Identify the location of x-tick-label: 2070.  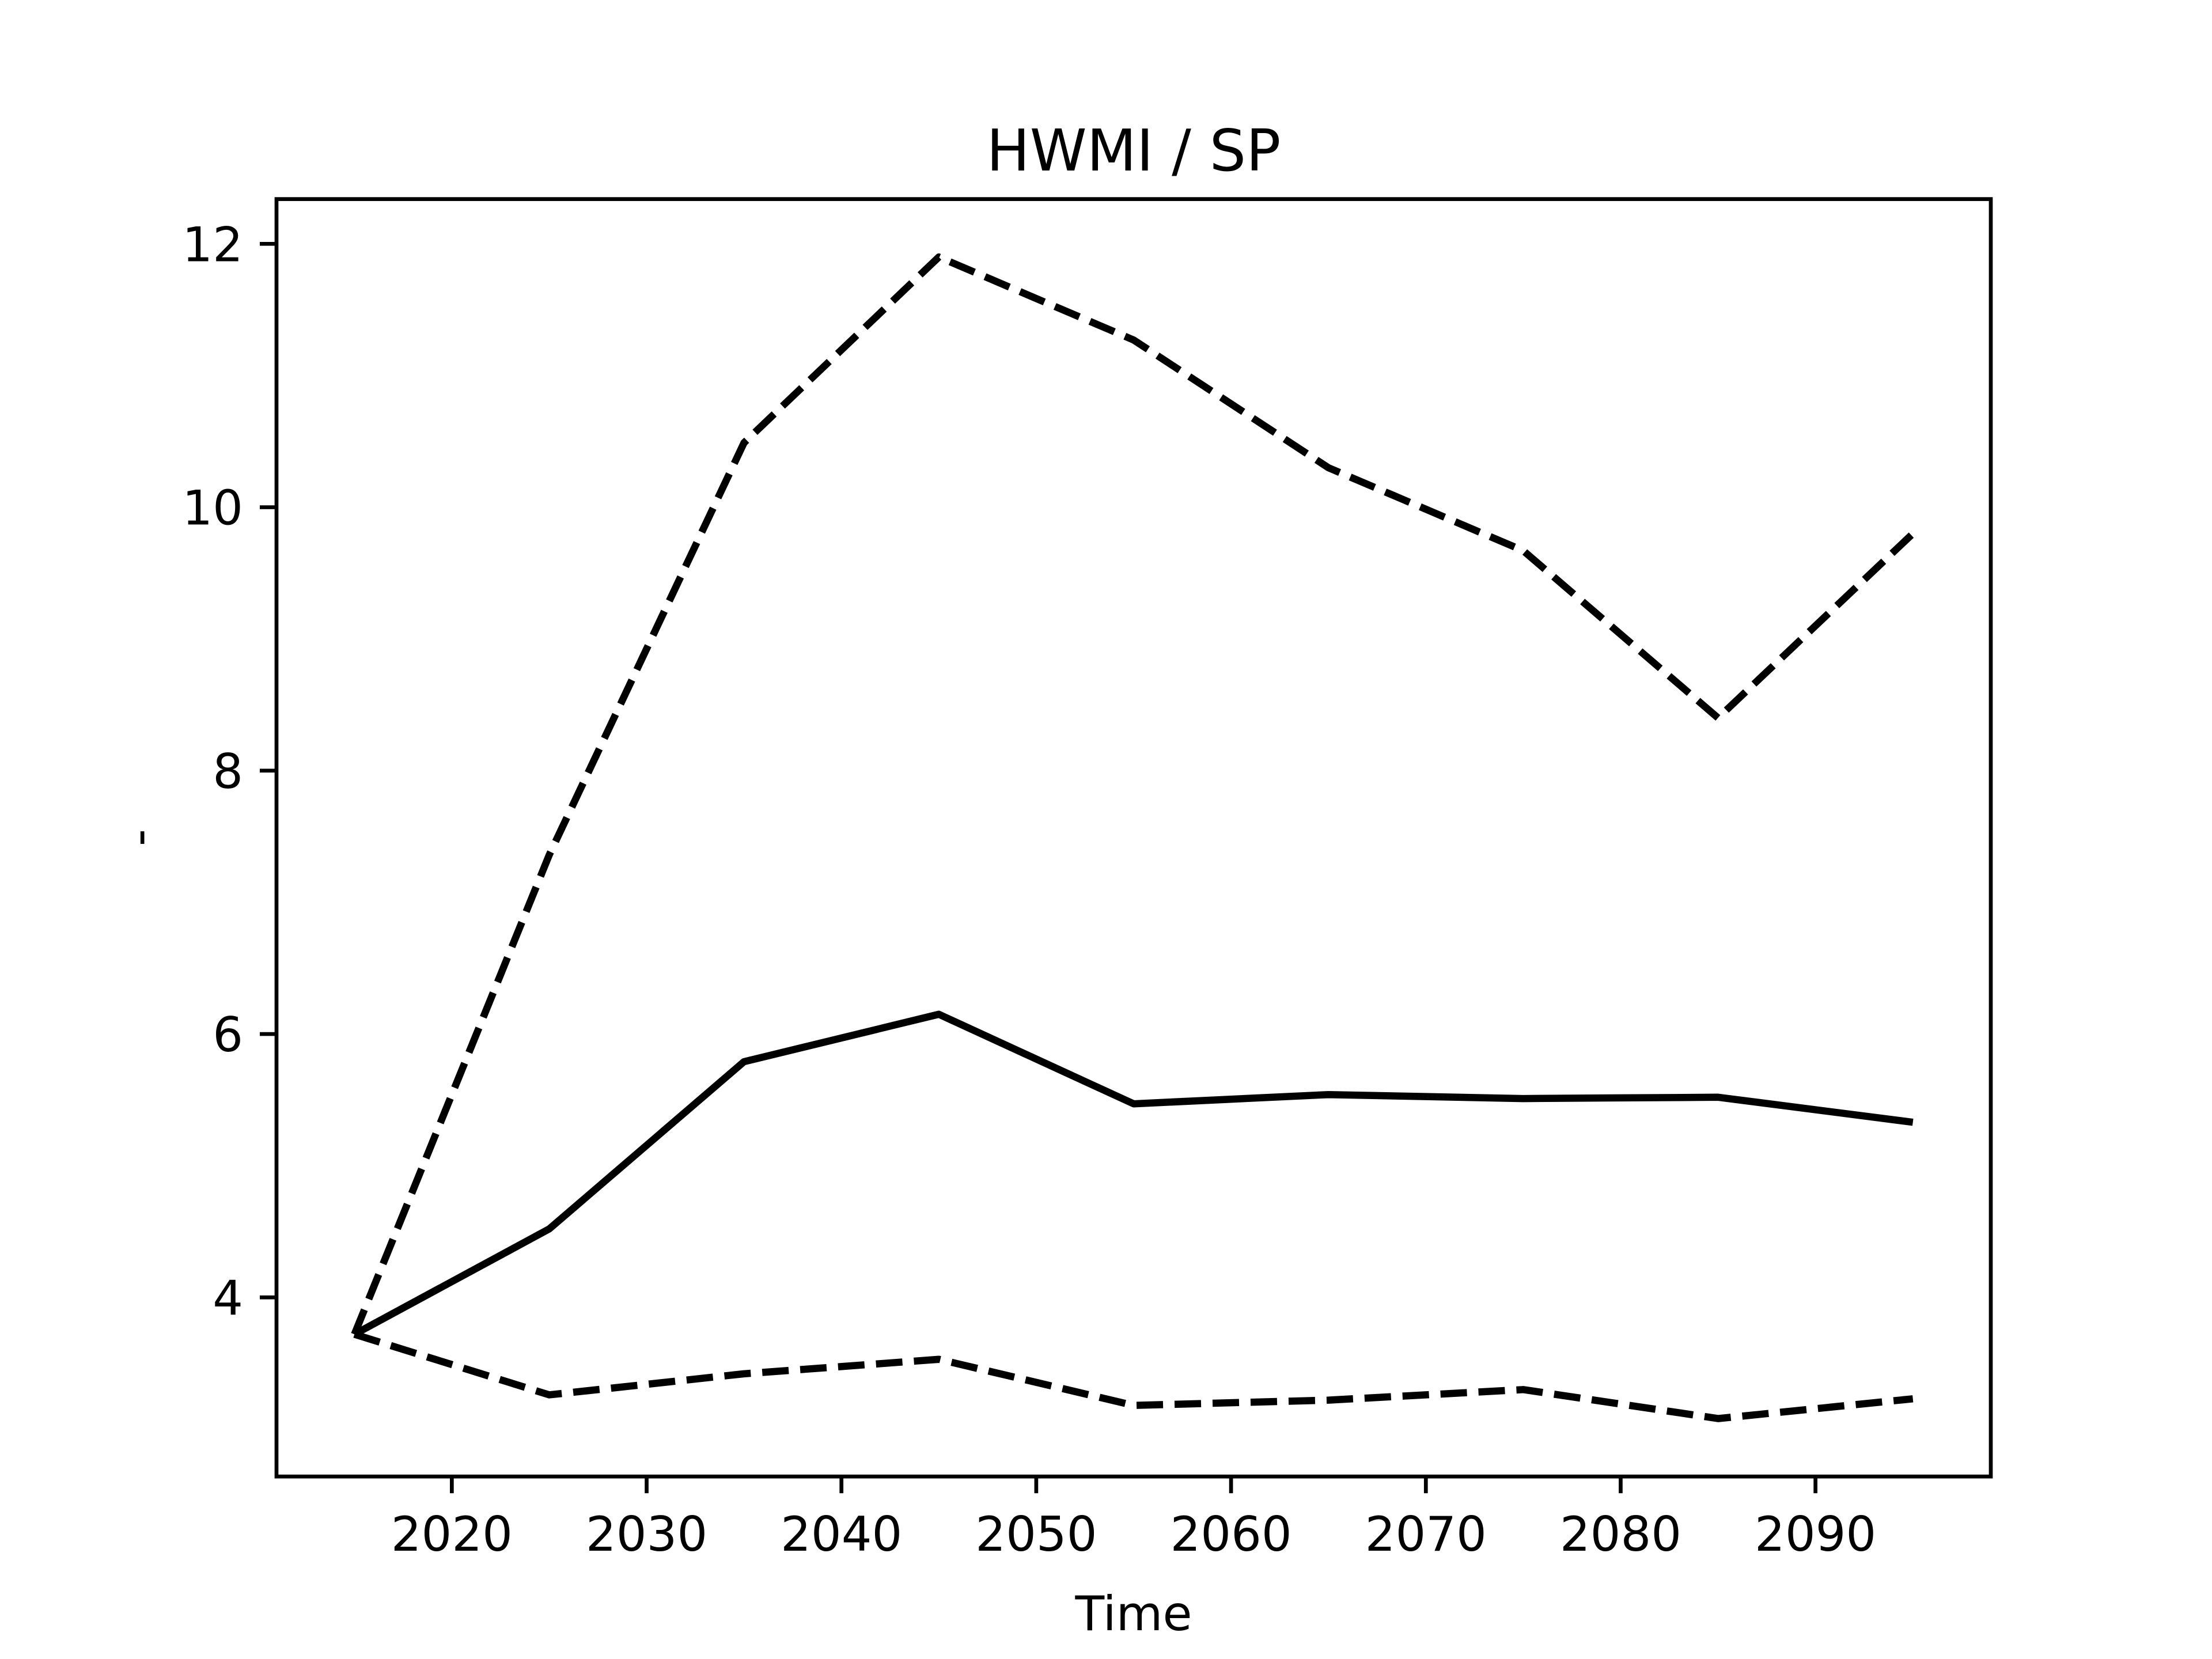
(1426, 1534).